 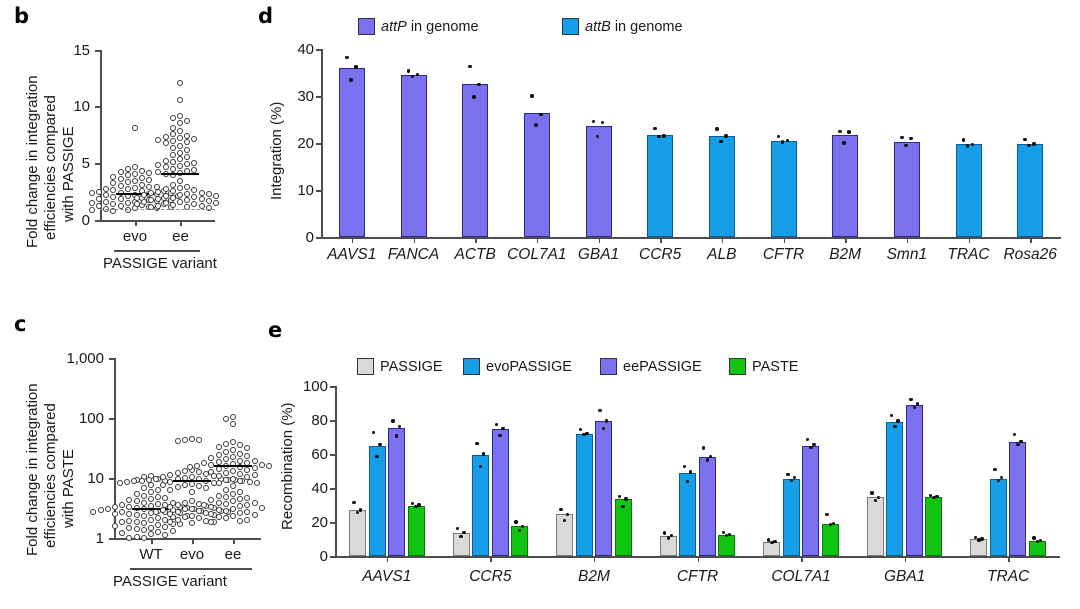 I want to click on panel-b-ylabel-line3: with PASSIGE, so click(x=68, y=174).